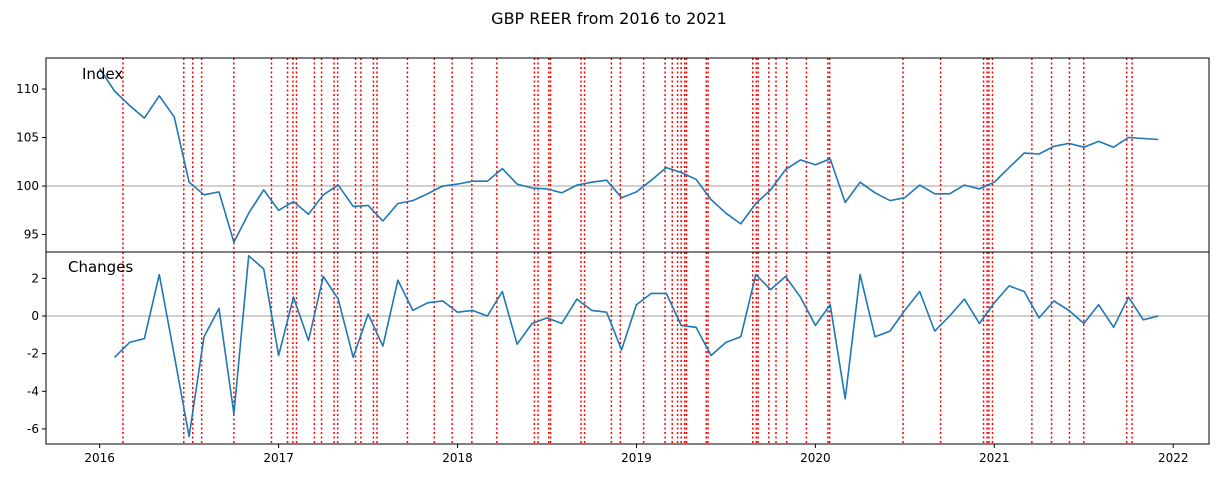 The height and width of the screenshot is (482, 1218). What do you see at coordinates (27, 138) in the screenshot?
I see `y-tick-label: 105` at bounding box center [27, 138].